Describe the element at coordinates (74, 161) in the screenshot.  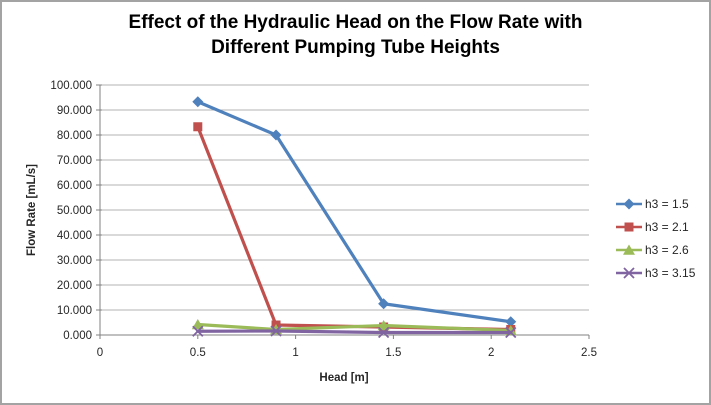
I see `y-tick-label: 70.000` at that location.